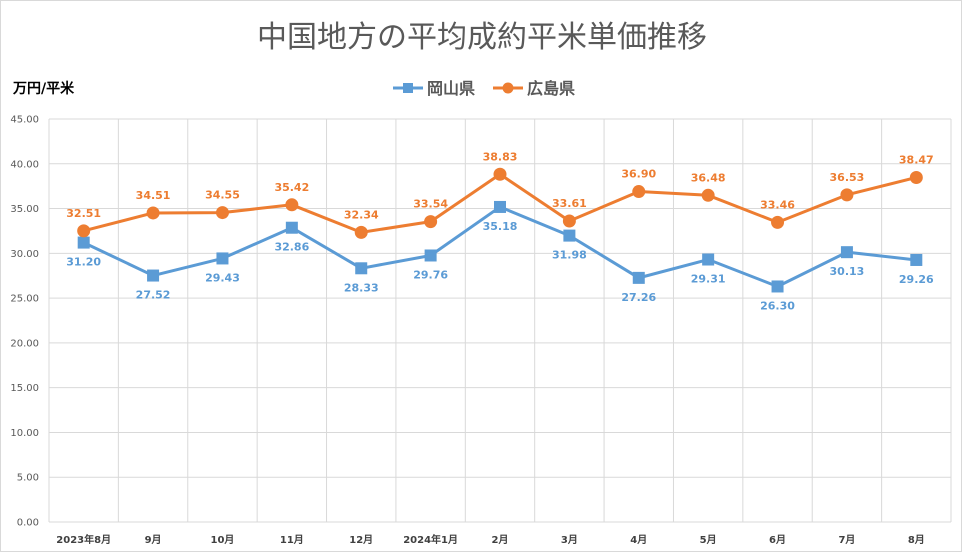 This screenshot has width=962, height=553. What do you see at coordinates (24, 120) in the screenshot?
I see `y-tick-label: 45.00` at bounding box center [24, 120].